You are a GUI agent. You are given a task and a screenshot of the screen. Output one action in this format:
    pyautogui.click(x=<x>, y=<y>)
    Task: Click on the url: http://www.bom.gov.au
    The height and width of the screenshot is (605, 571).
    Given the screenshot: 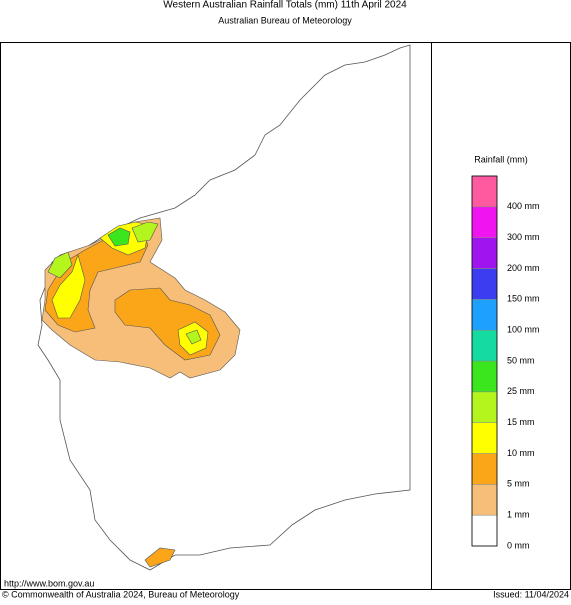 What is the action you would take?
    pyautogui.click(x=49, y=583)
    